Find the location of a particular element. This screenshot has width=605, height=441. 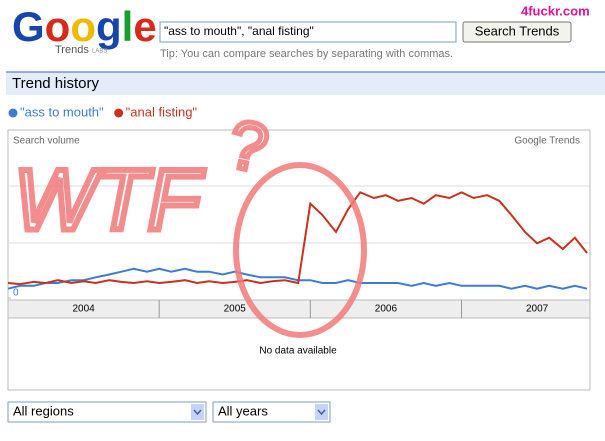

logo-sub: Trends is located at coordinates (72, 50).